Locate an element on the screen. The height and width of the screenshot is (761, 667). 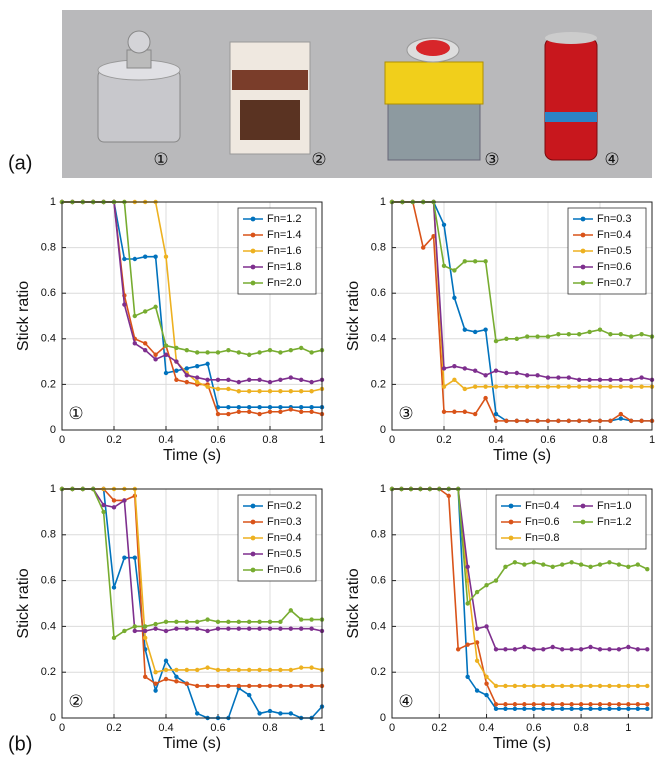
legend-label: Fn=1.6 is located at coordinates (284, 251).